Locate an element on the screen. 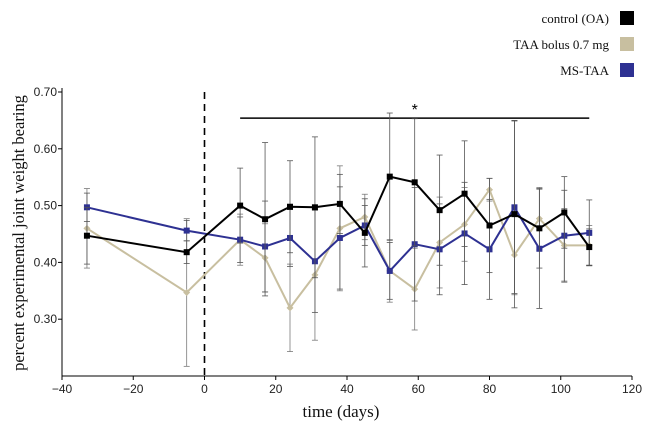 This screenshot has width=647, height=423. x-tick-label: −20 is located at coordinates (133, 389).